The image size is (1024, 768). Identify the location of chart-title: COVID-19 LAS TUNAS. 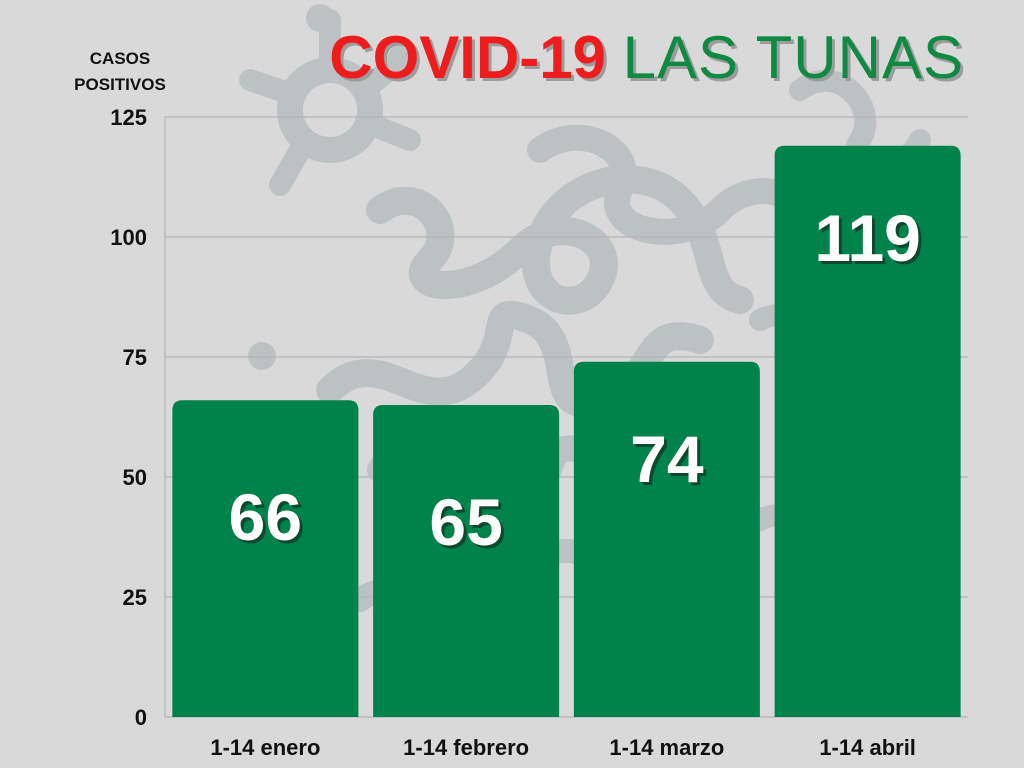
(646, 58).